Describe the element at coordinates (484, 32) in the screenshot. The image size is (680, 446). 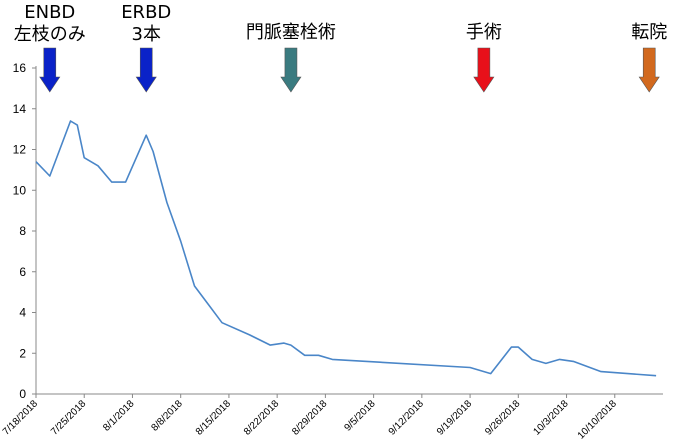
I see `annotation-label: 手術` at that location.